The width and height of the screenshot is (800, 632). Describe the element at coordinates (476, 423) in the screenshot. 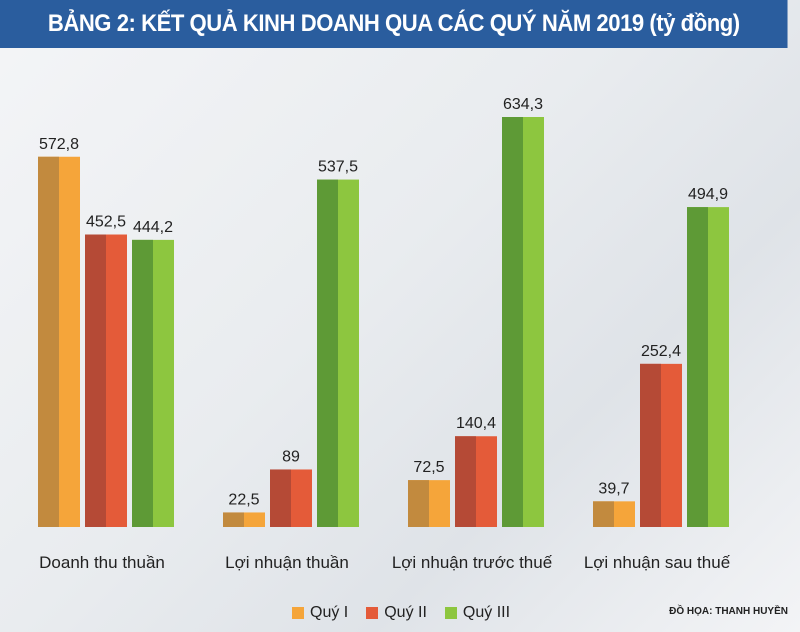

I see `value-label: 140,4` at that location.